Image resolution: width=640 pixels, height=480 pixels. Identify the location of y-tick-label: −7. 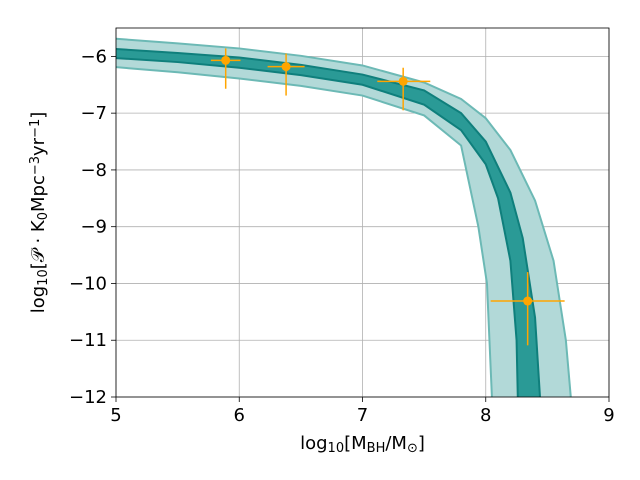
(93, 113).